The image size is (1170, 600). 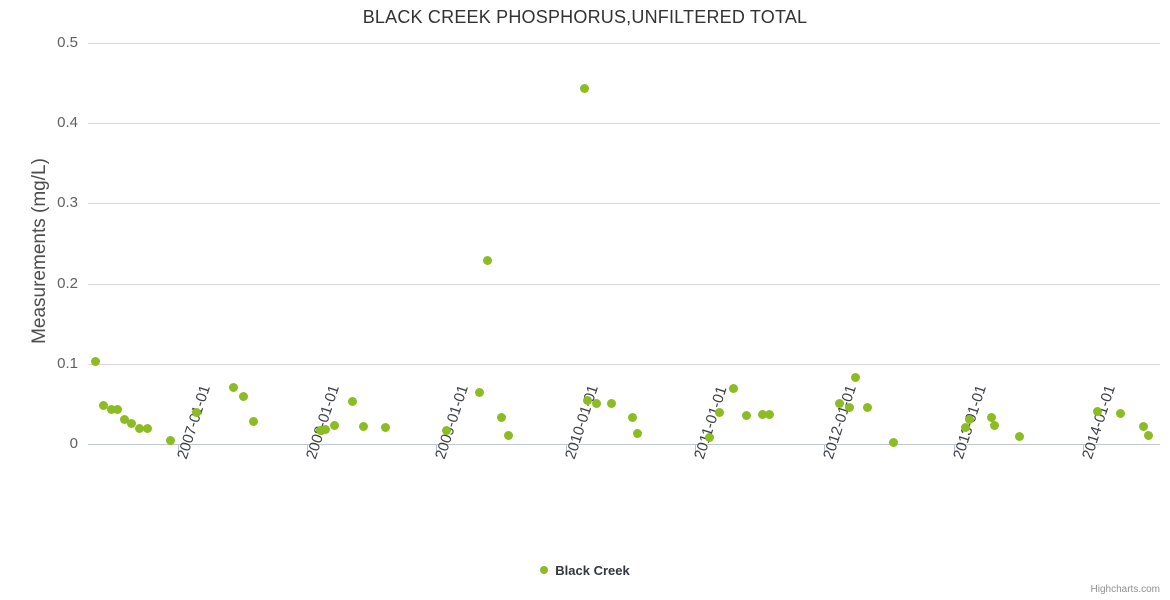 What do you see at coordinates (1125, 589) in the screenshot?
I see `highcharts-credit: Highcharts.com` at bounding box center [1125, 589].